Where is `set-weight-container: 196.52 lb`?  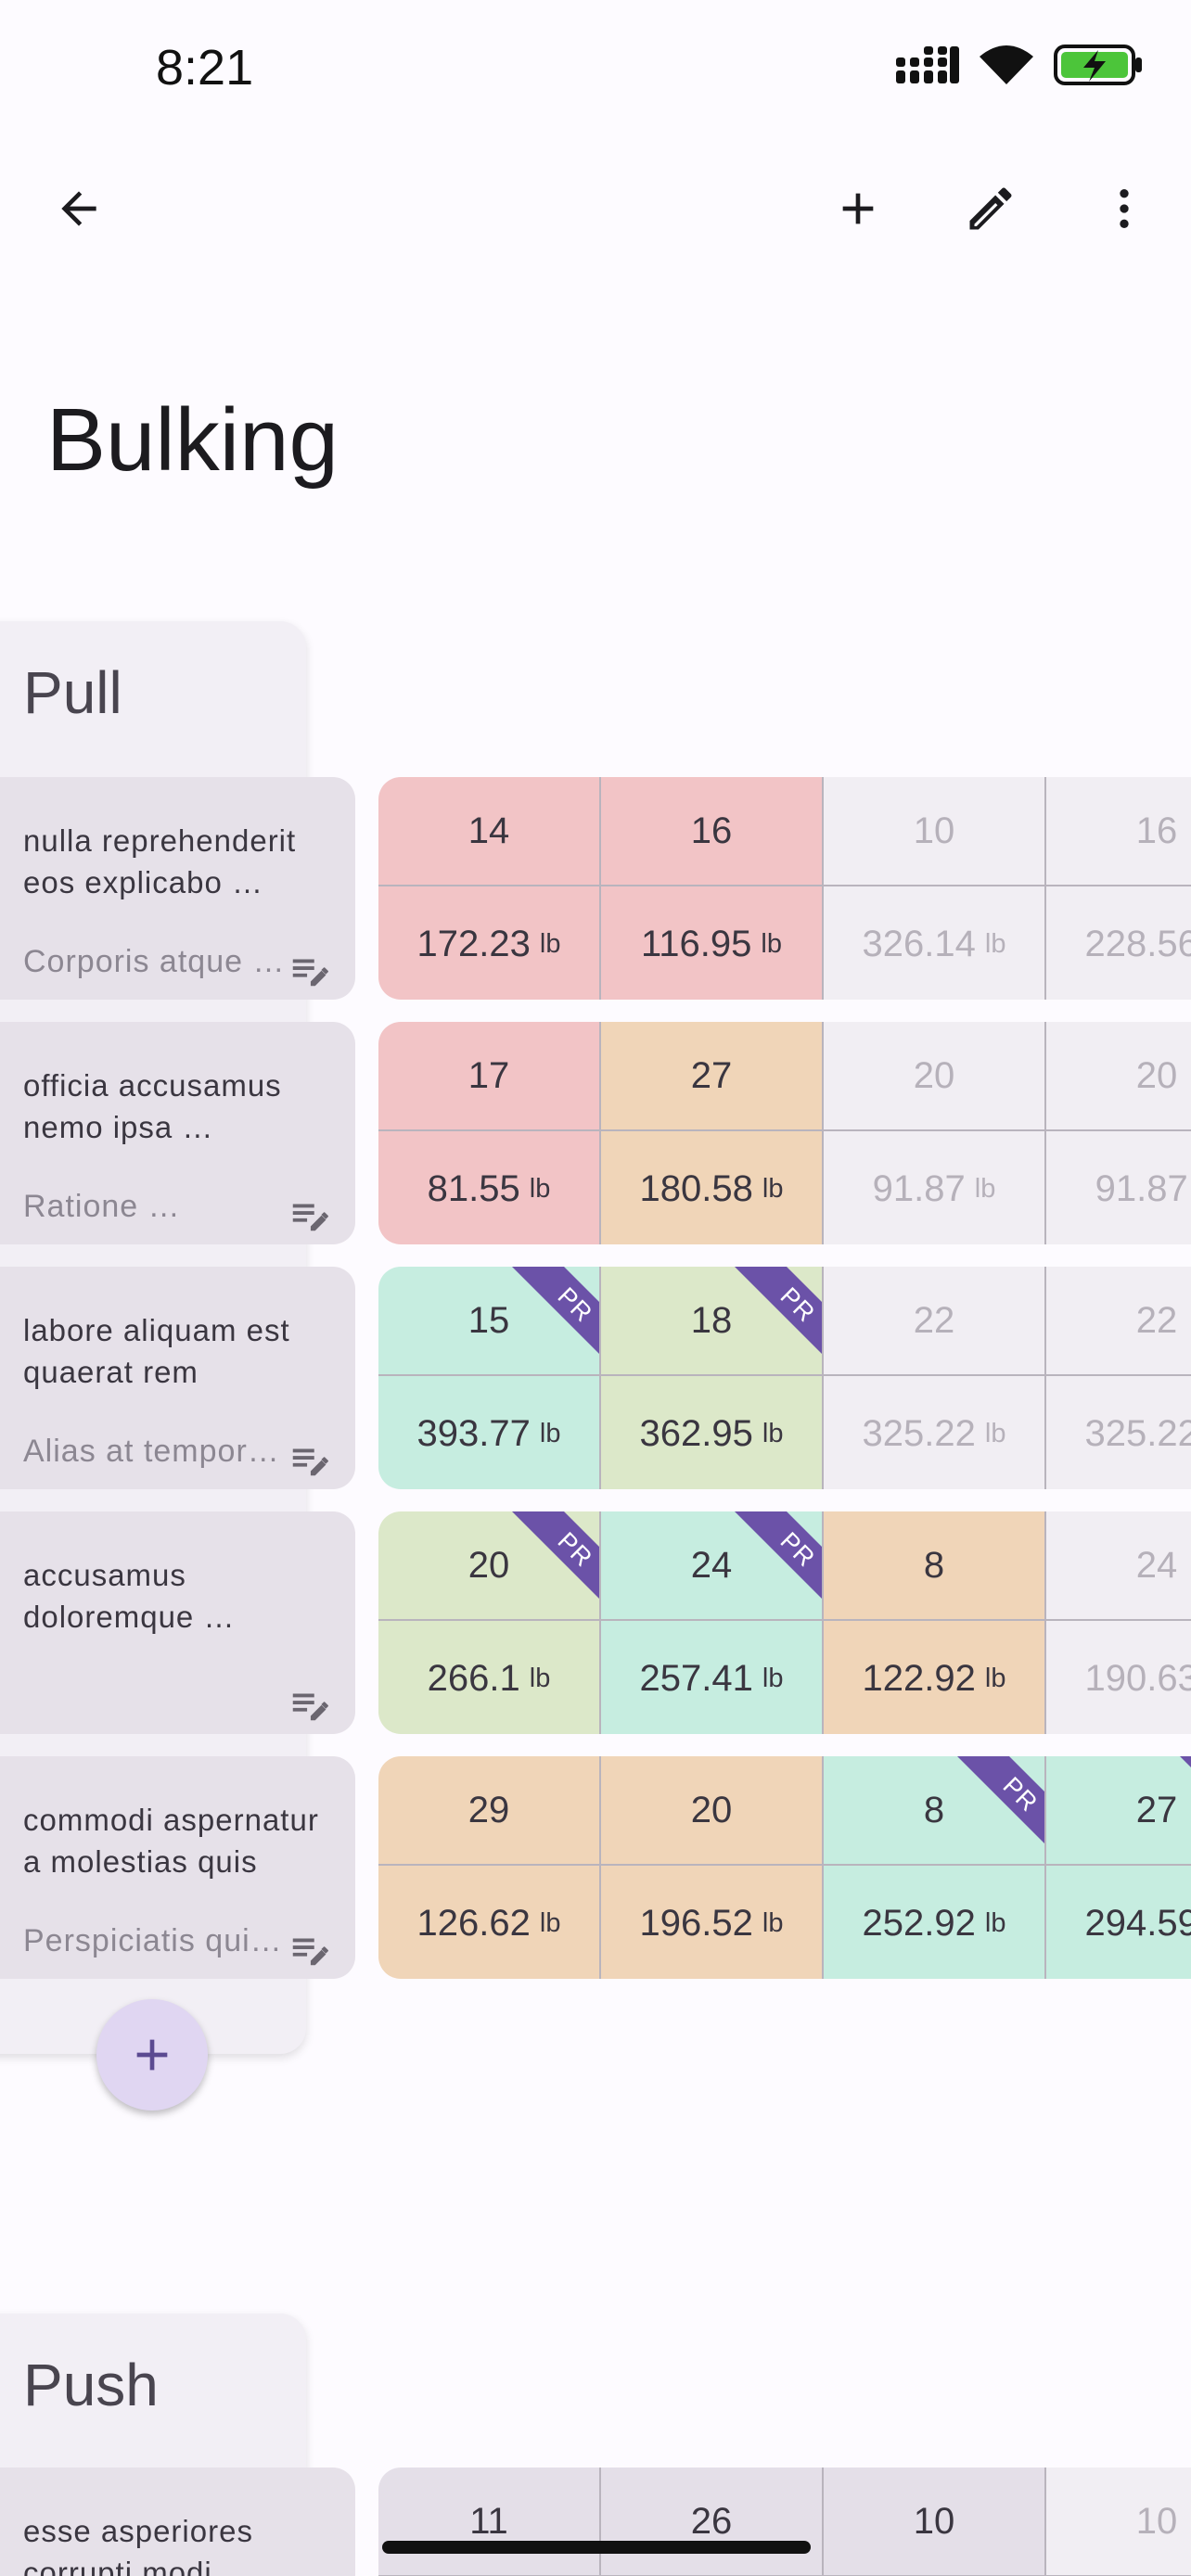 set-weight-container: 196.52 lb is located at coordinates (712, 1924).